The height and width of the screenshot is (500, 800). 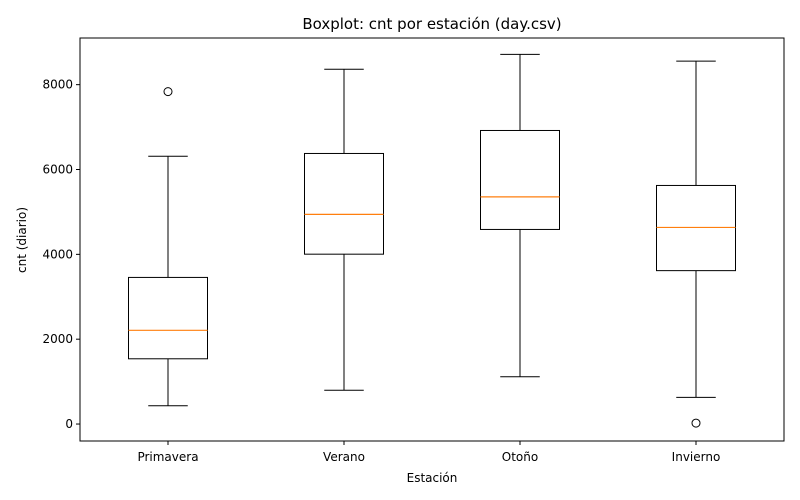 What do you see at coordinates (520, 457) in the screenshot?
I see `x-tick-label: Otoño` at bounding box center [520, 457].